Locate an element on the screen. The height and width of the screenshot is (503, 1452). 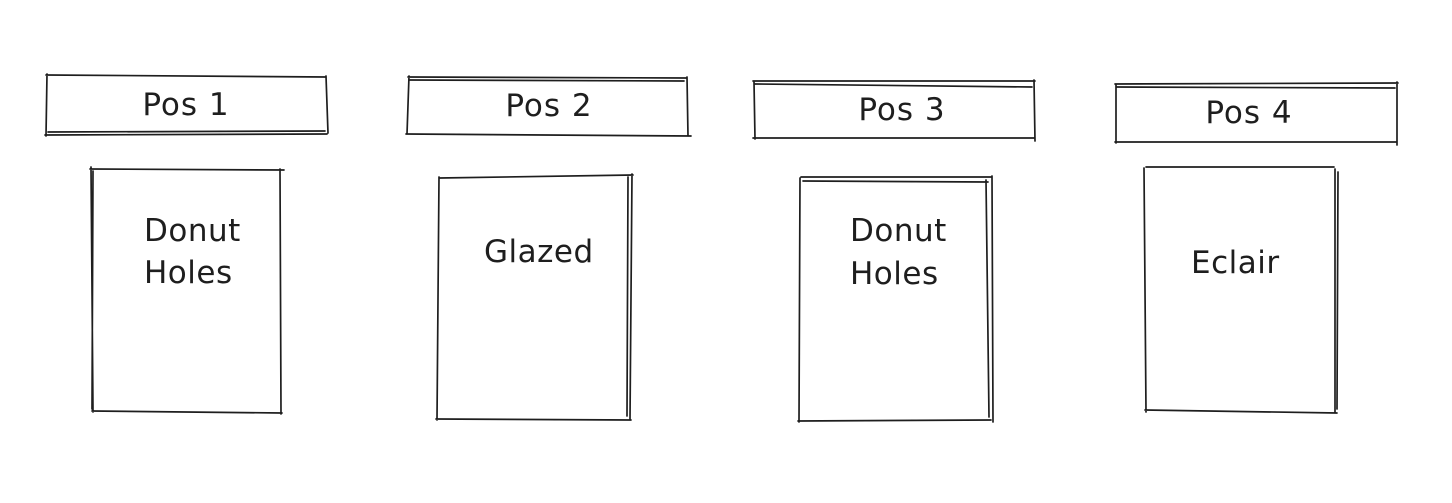
position-header-1: Pos 1 is located at coordinates (186, 105).